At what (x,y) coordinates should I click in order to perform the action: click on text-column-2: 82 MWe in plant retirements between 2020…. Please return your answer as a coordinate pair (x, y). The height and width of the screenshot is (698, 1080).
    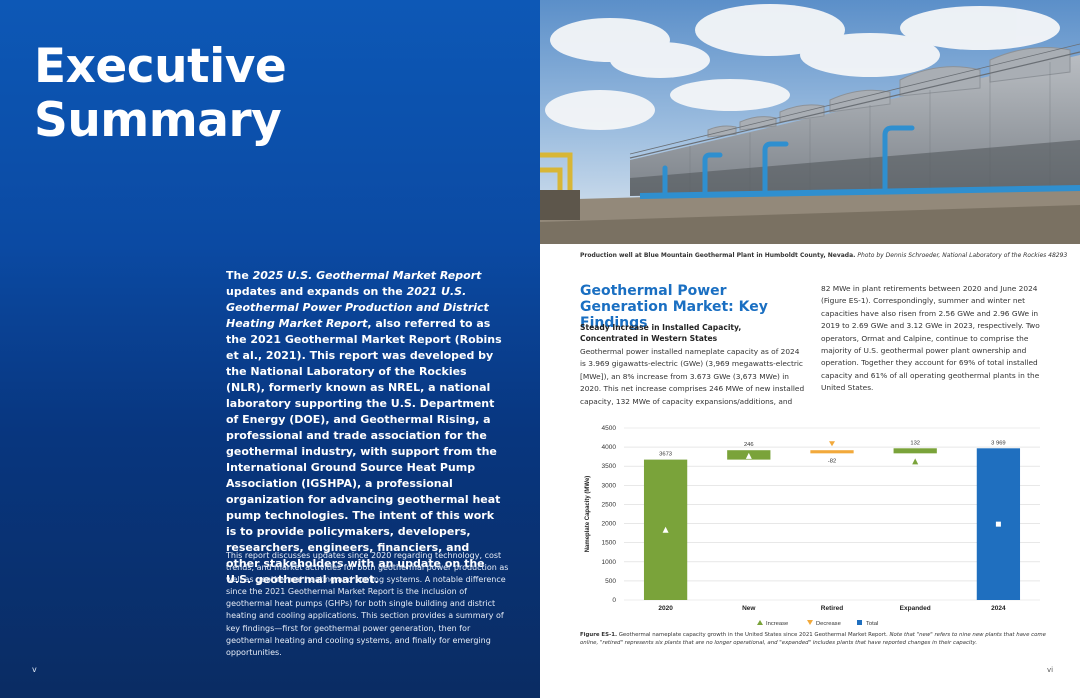
    Looking at the image, I should click on (930, 338).